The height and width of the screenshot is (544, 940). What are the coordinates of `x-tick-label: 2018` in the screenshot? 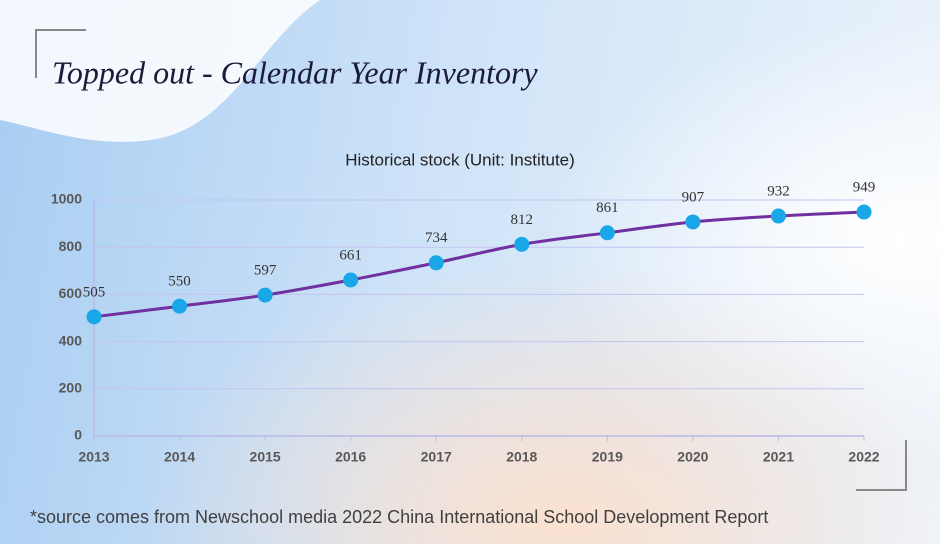 It's located at (521, 457).